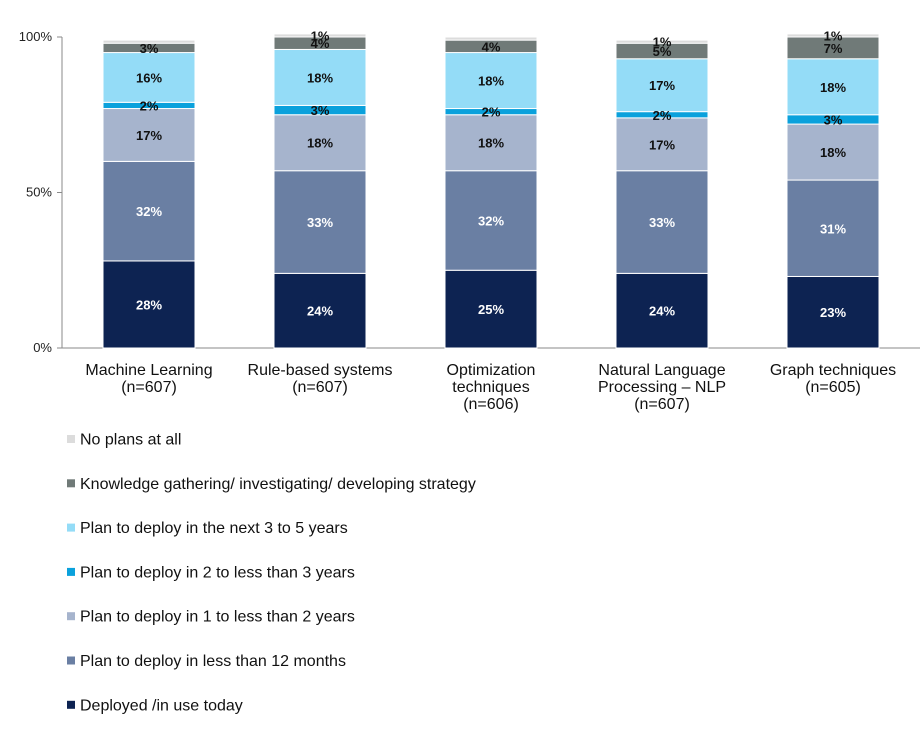  I want to click on y-tick-label: 100%, so click(36, 36).